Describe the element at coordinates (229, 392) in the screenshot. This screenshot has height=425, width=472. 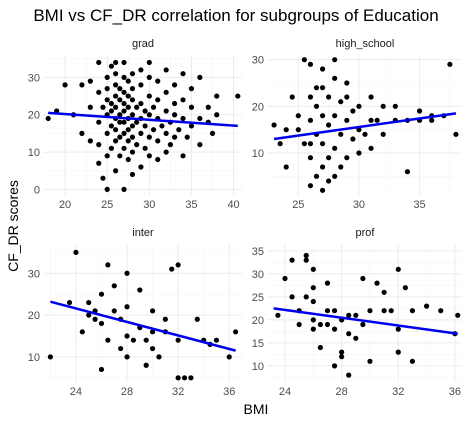
I see `x-tick-label: 36` at that location.